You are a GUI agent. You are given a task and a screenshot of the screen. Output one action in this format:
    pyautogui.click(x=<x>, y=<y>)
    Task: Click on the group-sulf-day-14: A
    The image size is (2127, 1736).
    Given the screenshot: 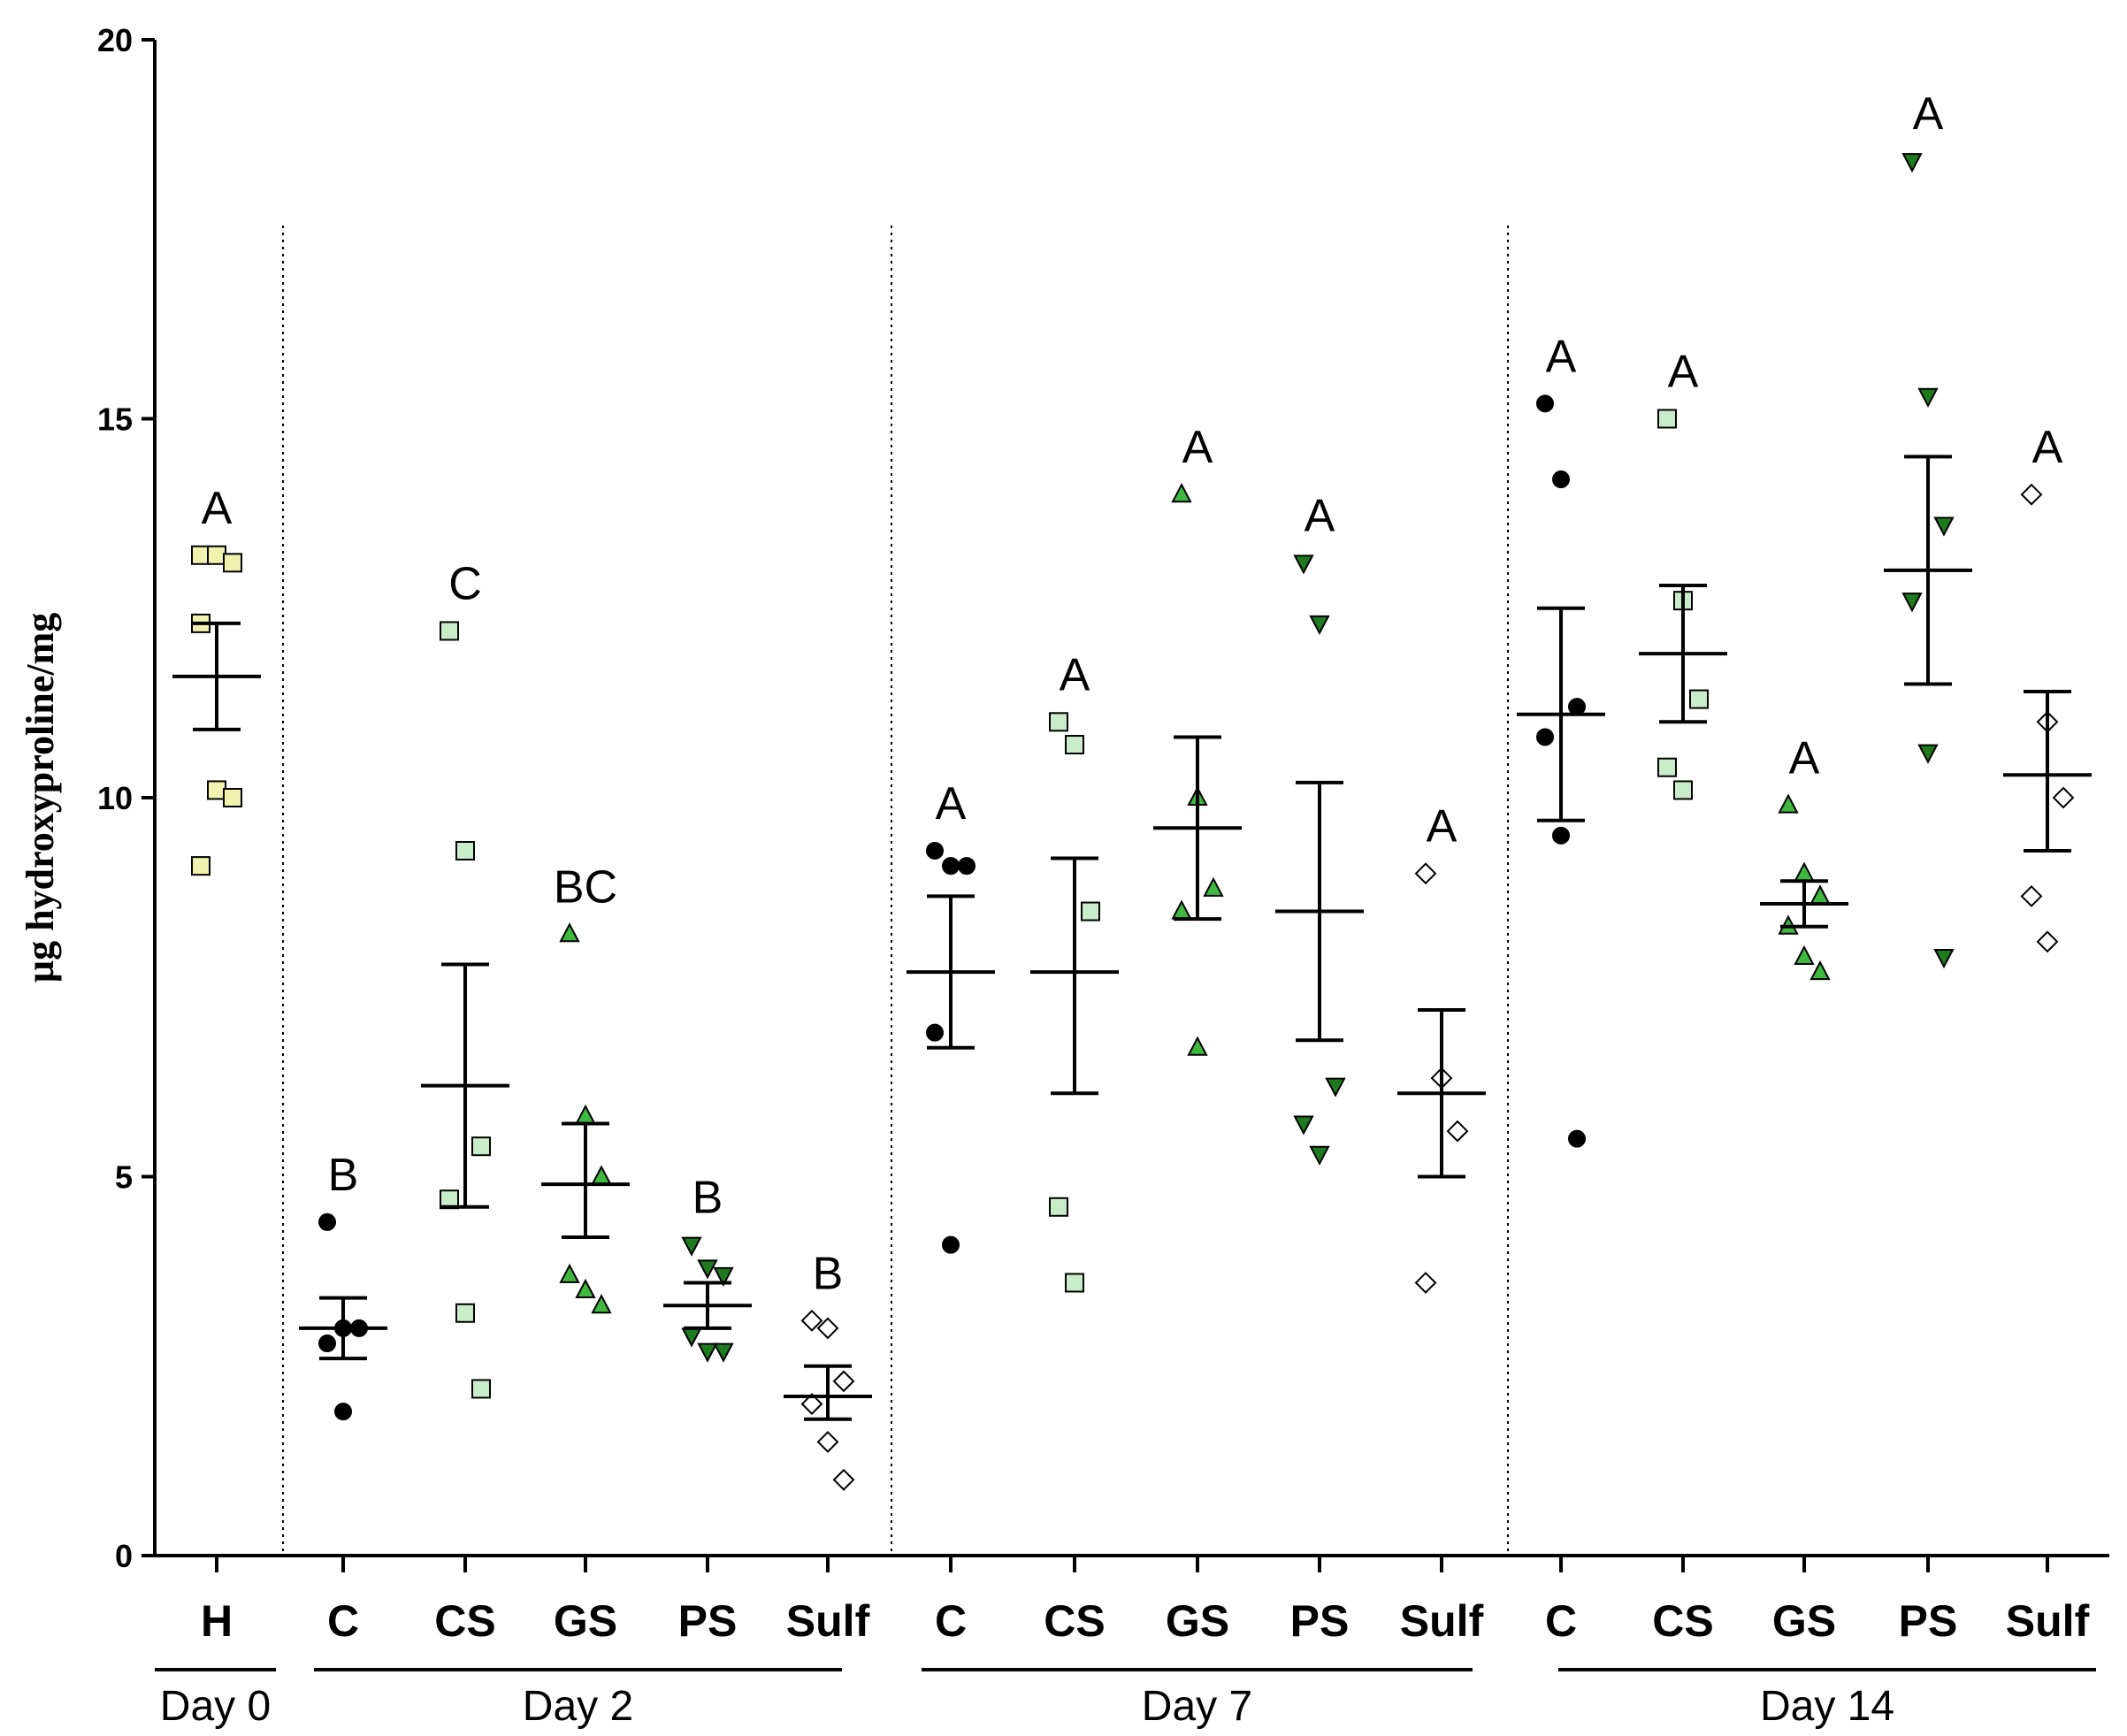 What is the action you would take?
    pyautogui.click(x=2047, y=687)
    